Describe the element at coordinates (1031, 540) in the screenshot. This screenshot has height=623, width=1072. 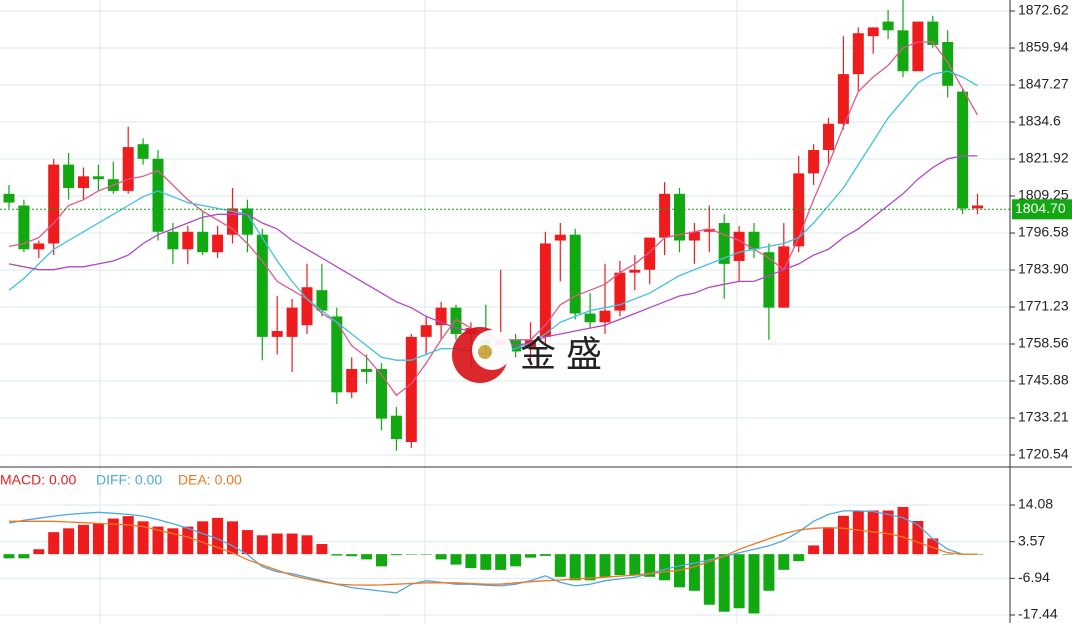
I see `y-tick-label: 3.57` at that location.